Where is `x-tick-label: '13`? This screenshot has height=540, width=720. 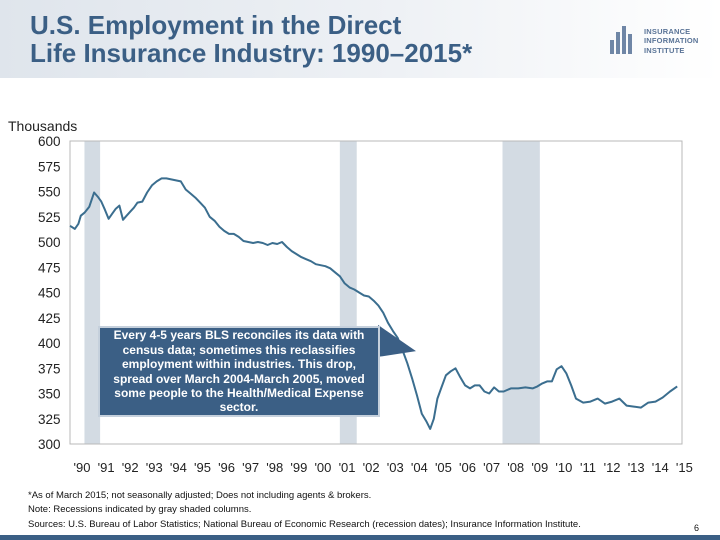 x-tick-label: '13 is located at coordinates (636, 467).